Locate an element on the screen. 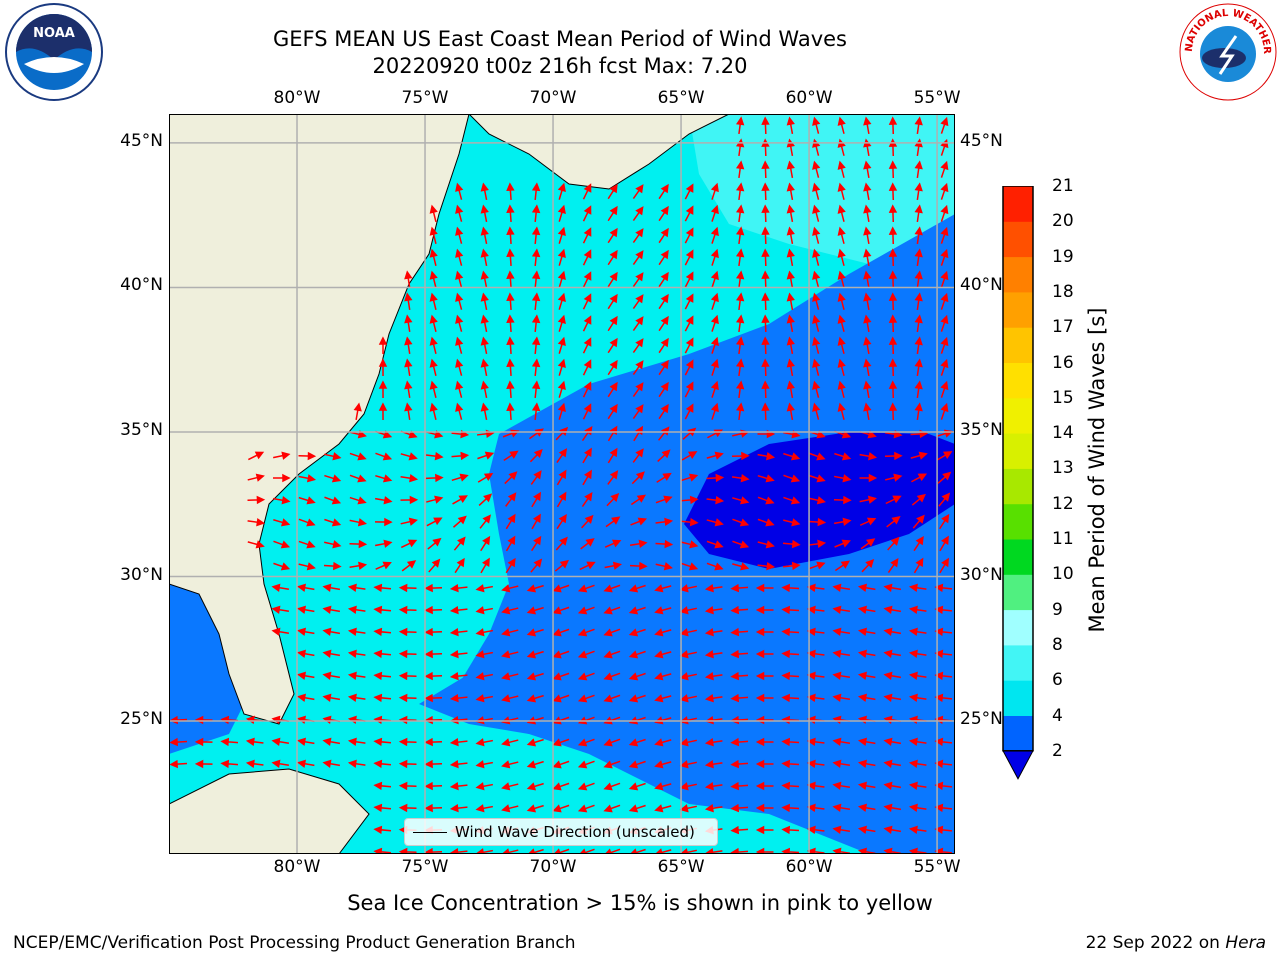 The height and width of the screenshot is (960, 1280). colorbar-label: Mean Period of Wind Waves [s] is located at coordinates (1097, 470).